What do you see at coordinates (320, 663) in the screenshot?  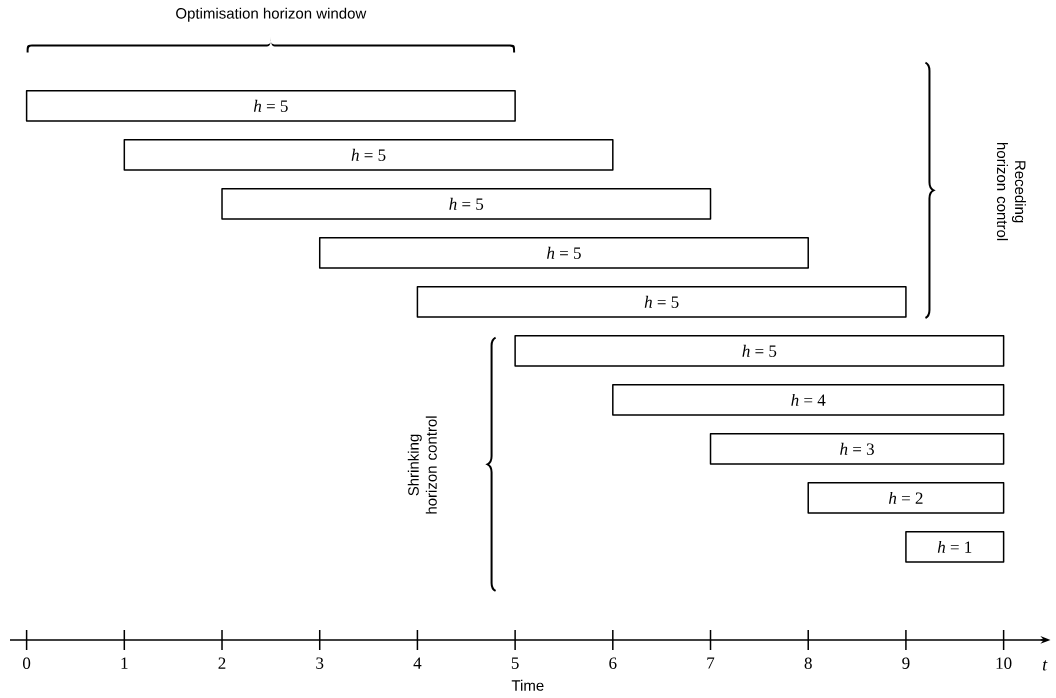 I see `x-tick-label: 3` at bounding box center [320, 663].